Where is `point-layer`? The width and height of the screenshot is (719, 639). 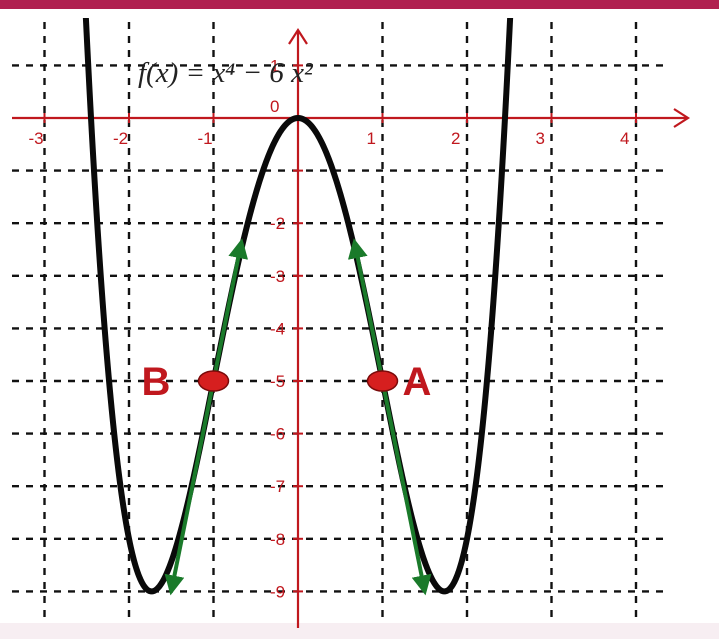
point-layer is located at coordinates (298, 381).